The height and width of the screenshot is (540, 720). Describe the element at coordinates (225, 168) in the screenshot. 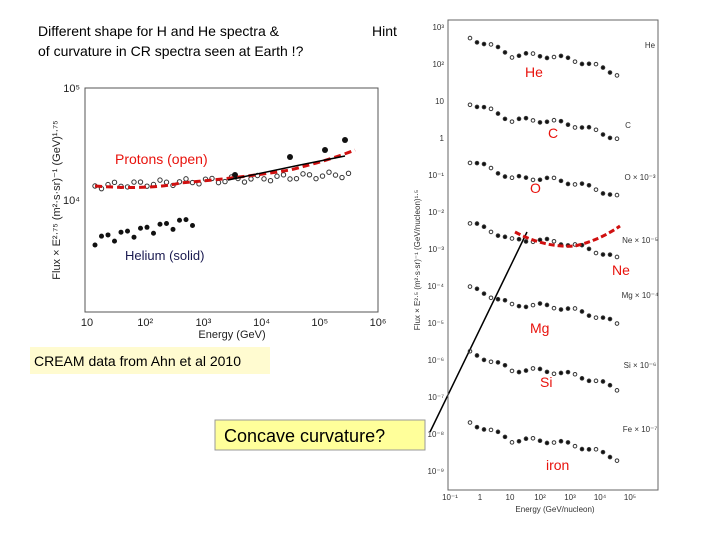

I see `fit-curve` at that location.